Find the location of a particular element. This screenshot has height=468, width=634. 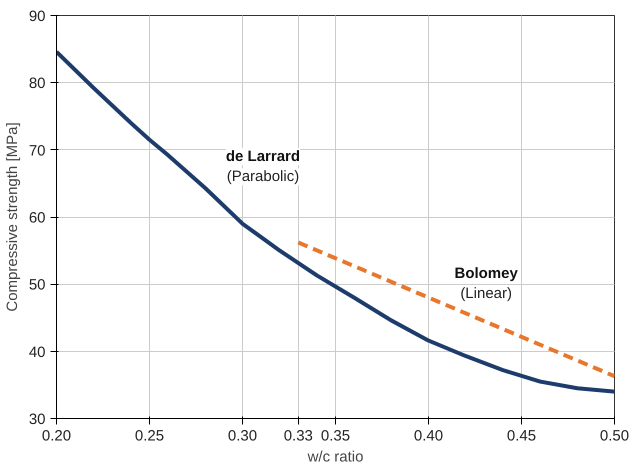

annotation: (Parabolic) is located at coordinates (263, 177).